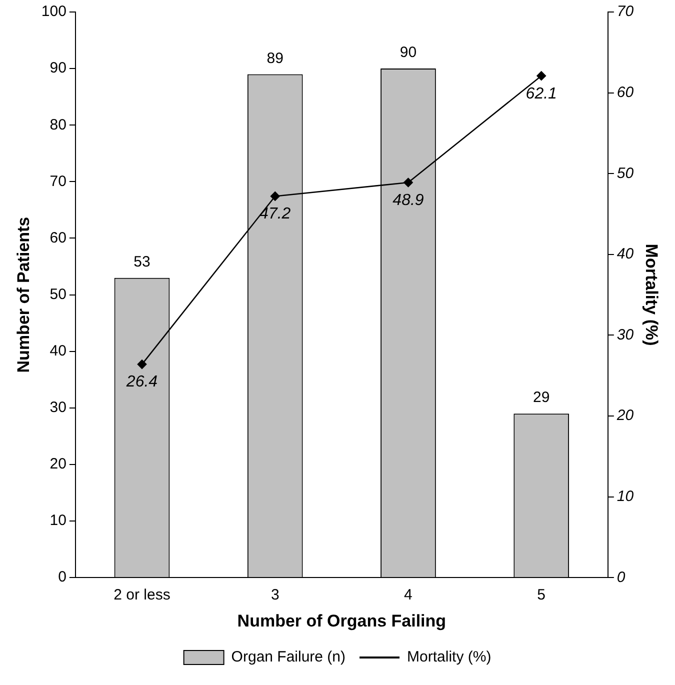 This screenshot has width=675, height=685. Describe the element at coordinates (288, 657) in the screenshot. I see `legend-label: Organ Failure (n)` at that location.